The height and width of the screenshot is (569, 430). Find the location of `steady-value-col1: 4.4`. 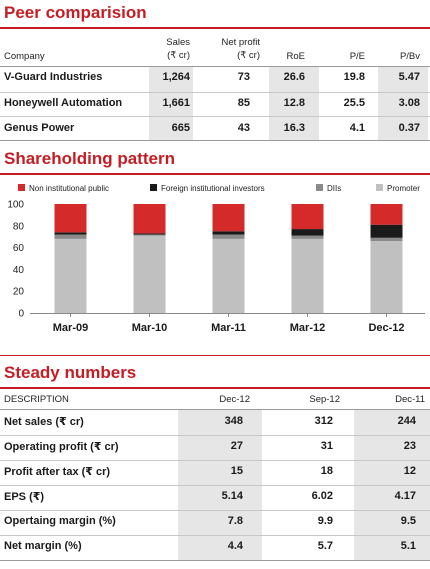

steady-value-col1: 4.4 is located at coordinates (235, 546).